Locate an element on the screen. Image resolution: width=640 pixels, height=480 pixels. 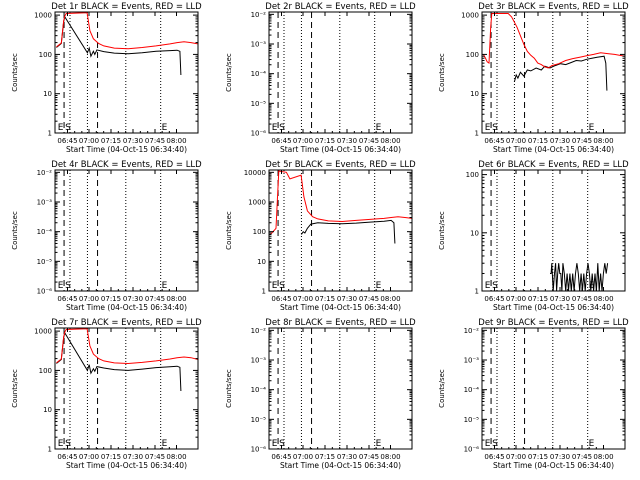
panel-title: Det 9r BLACK = Events, RED = LLD is located at coordinates (553, 323).